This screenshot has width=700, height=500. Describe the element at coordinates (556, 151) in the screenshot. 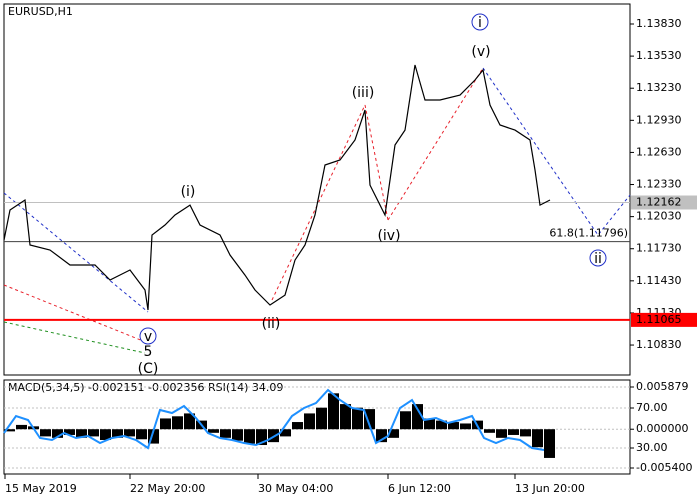

I see `wave-projection` at that location.